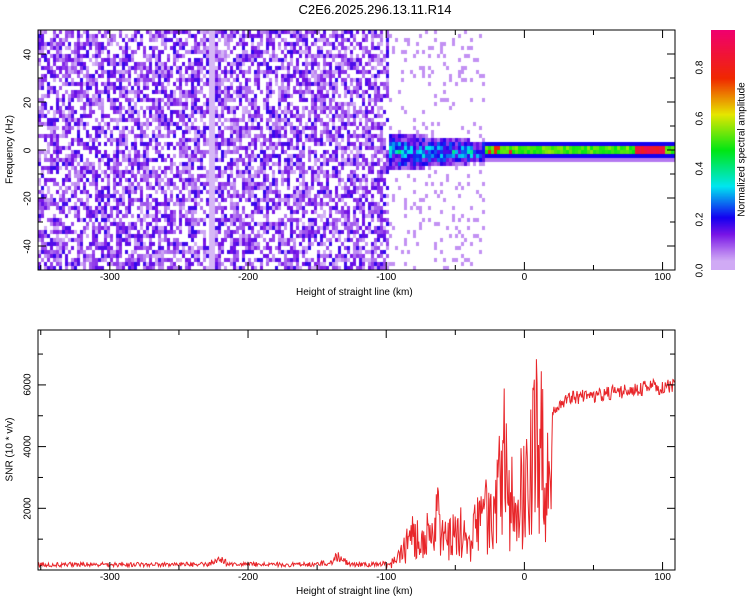 Image resolution: width=750 pixels, height=600 pixels. Describe the element at coordinates (723, 150) in the screenshot. I see `colorbar` at that location.